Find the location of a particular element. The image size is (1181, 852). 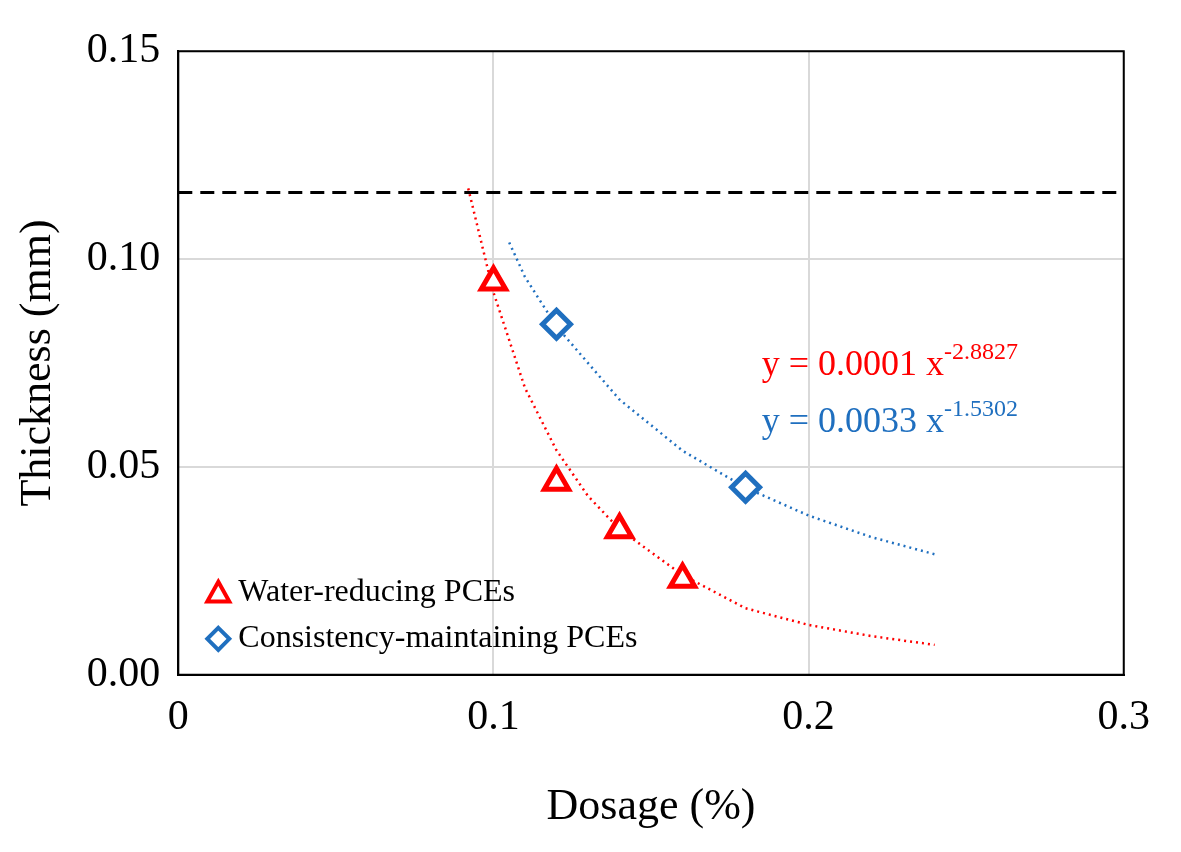

y-tick-label: 0.15 is located at coordinates (123, 48).